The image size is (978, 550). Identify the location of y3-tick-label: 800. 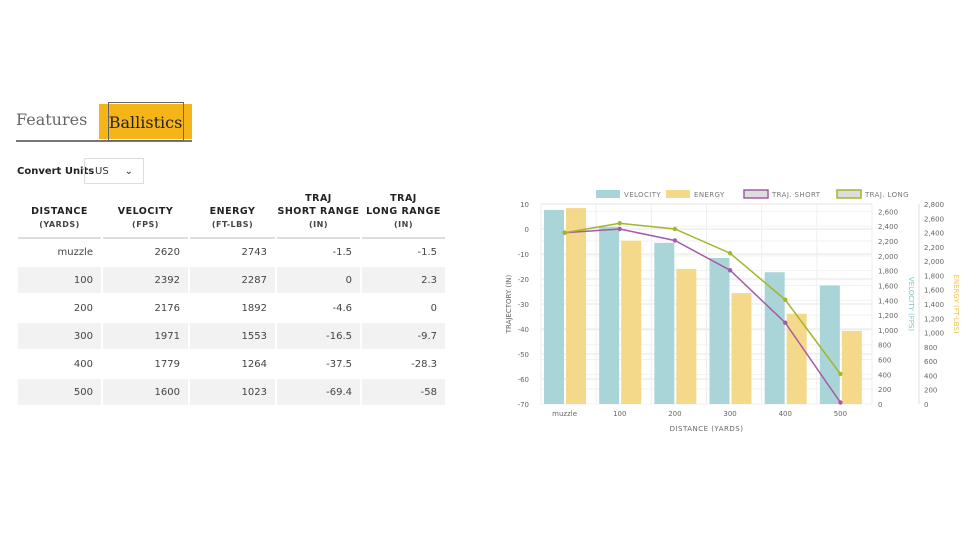
(930, 348).